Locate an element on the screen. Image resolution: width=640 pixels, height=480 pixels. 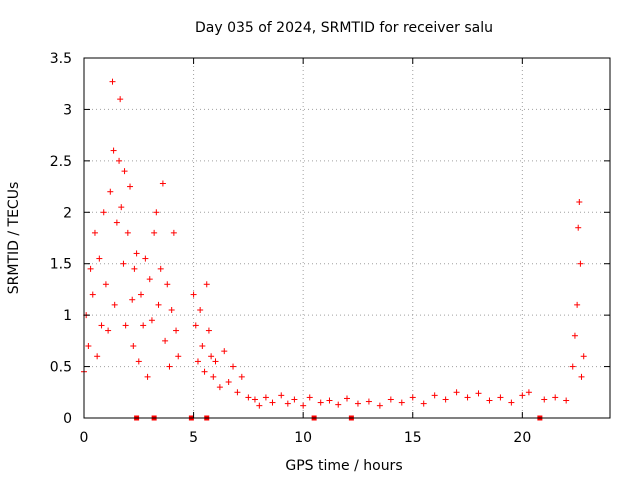
y-tick-label: 3 is located at coordinates (67, 110).